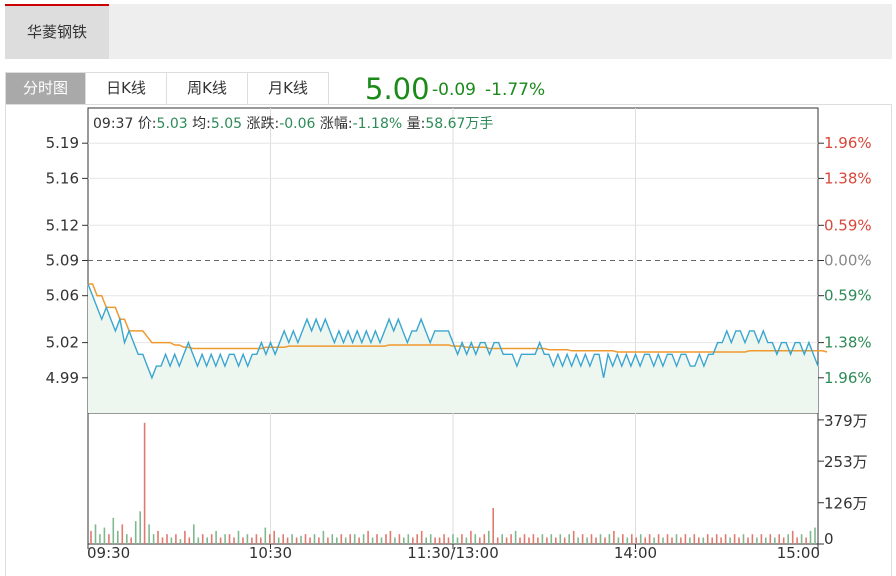 This screenshot has height=576, width=896. I want to click on info-vol-label: 量:, so click(416, 124).